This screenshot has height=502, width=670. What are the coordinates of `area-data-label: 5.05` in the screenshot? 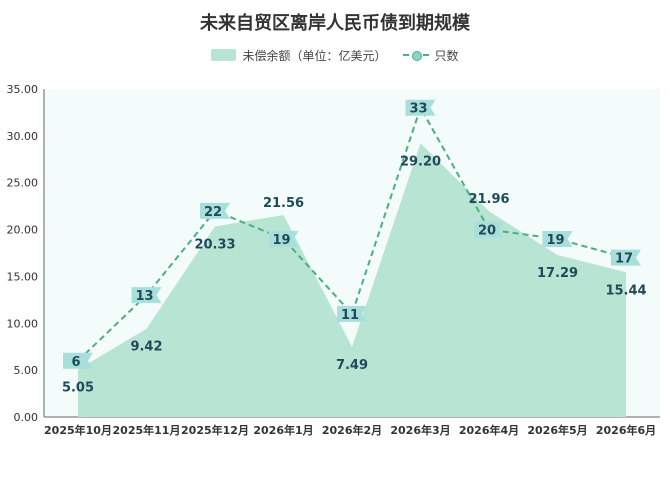 It's located at (78, 388).